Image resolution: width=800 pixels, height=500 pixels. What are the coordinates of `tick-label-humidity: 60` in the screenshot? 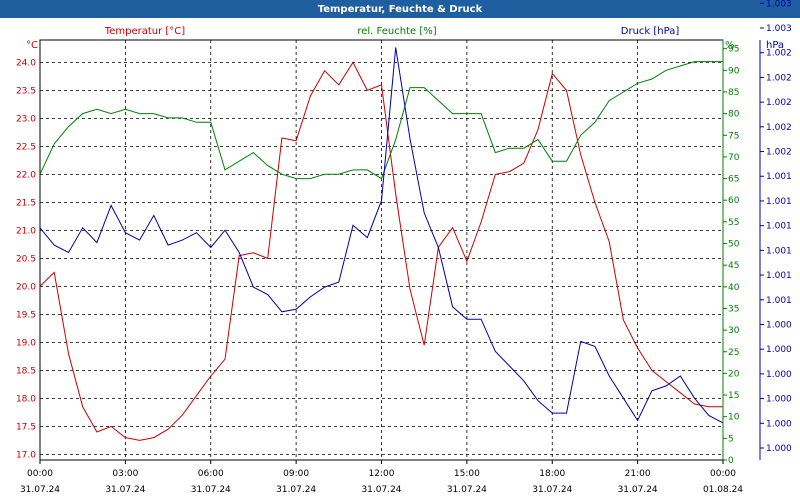 It's located at (734, 201).